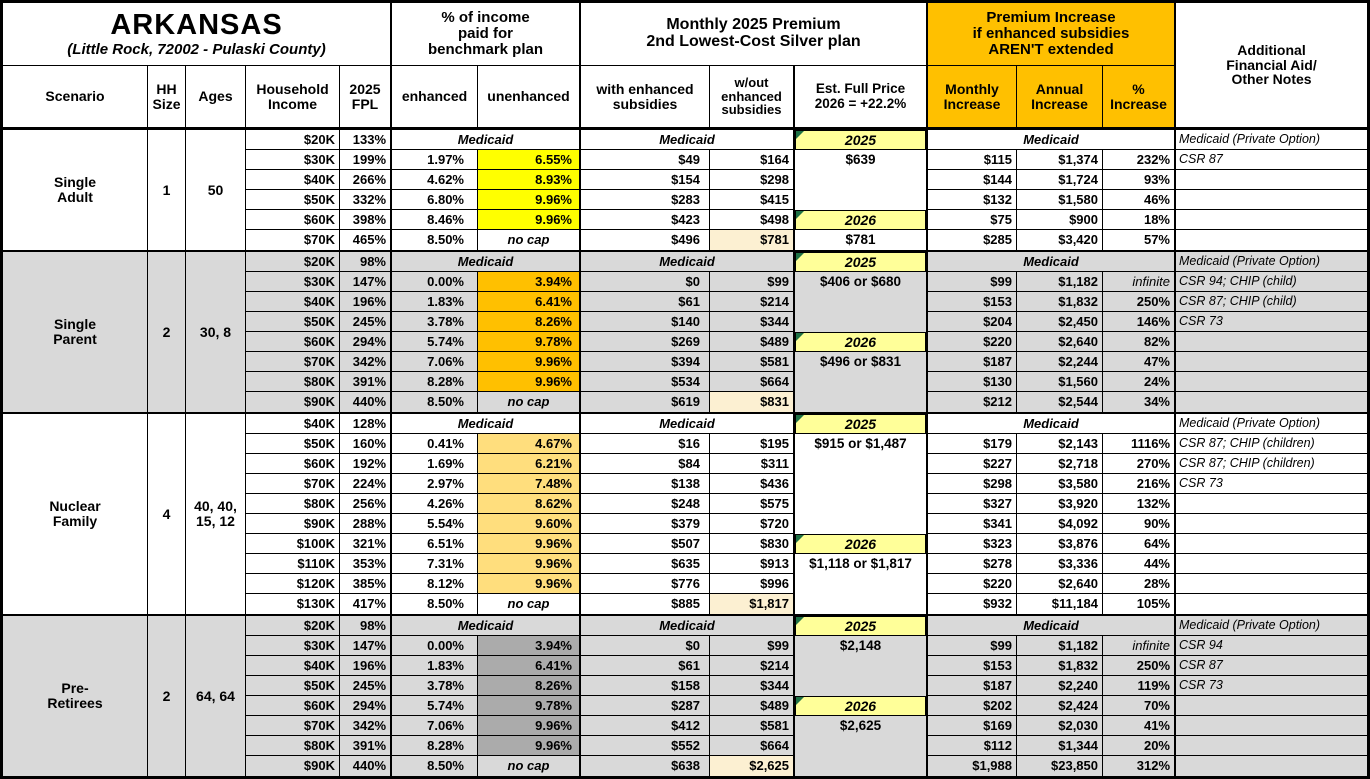 This screenshot has height=779, width=1370. I want to click on cell-income: $60K, so click(293, 464).